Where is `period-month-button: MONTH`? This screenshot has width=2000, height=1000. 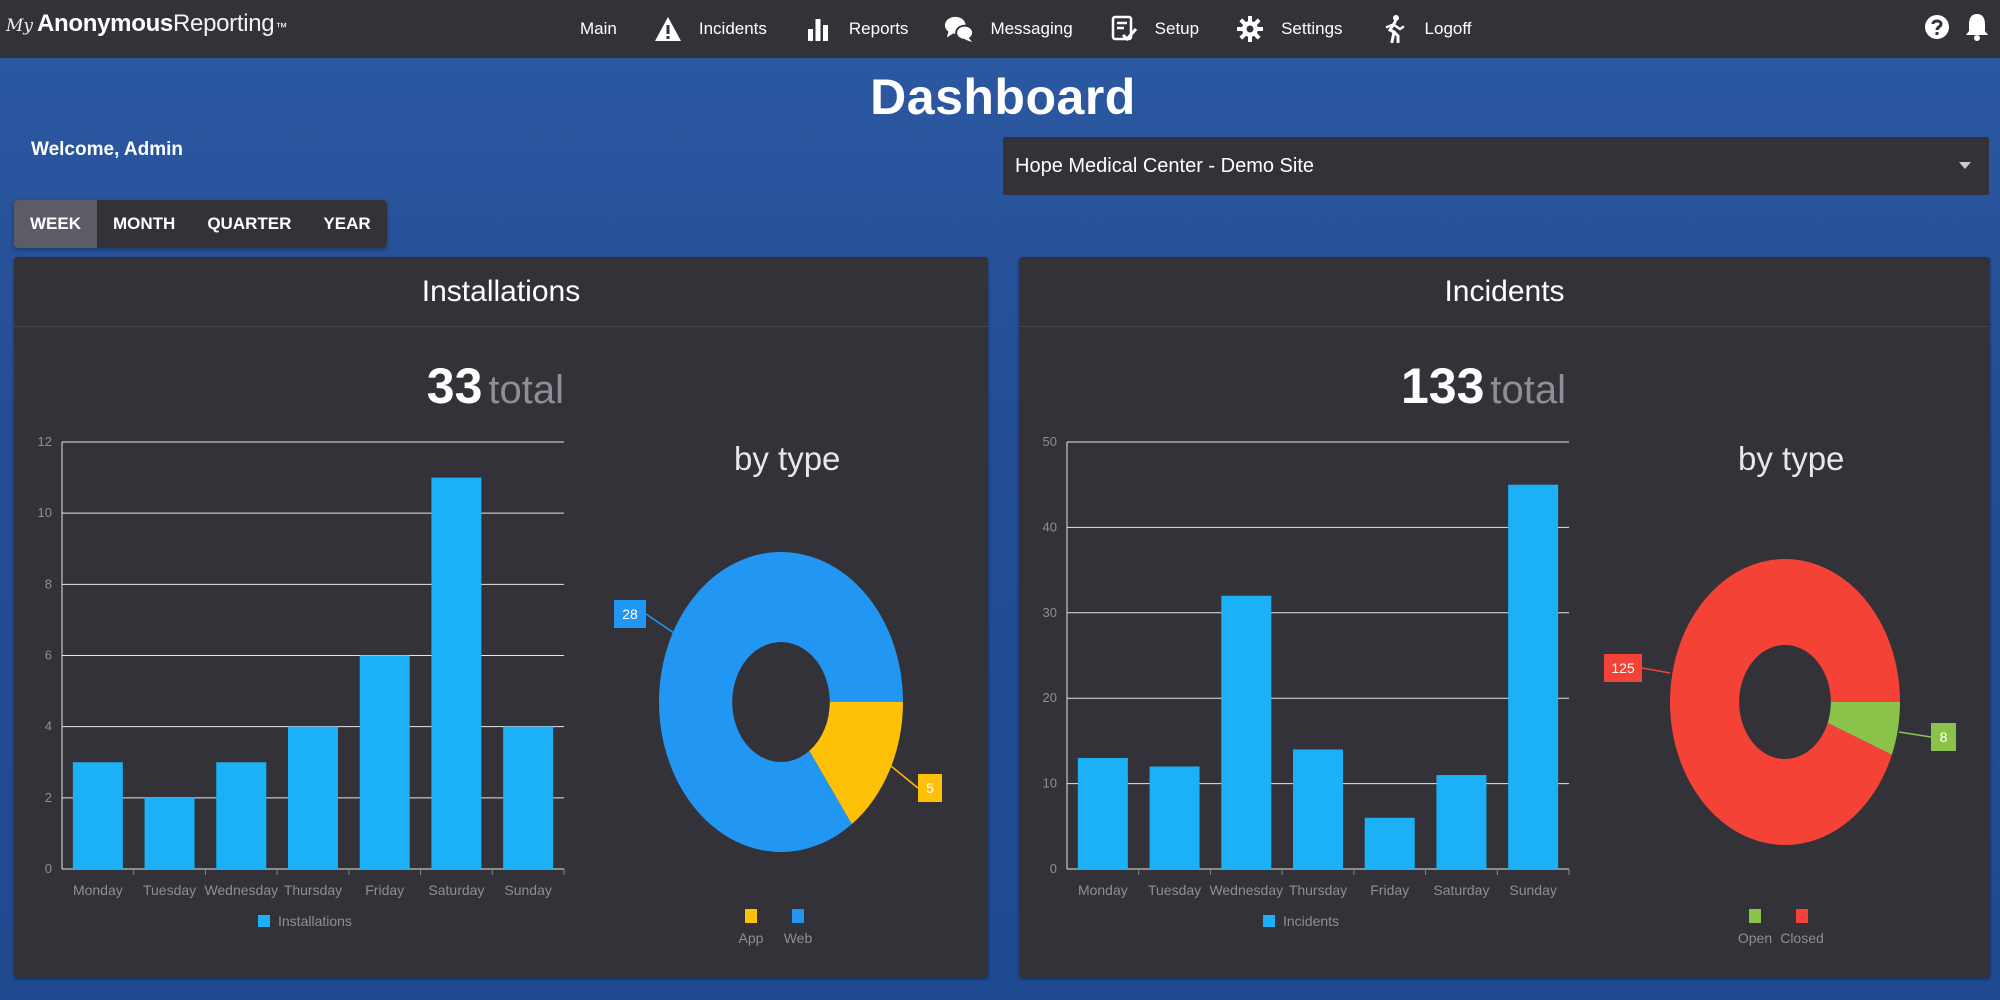 period-month-button: MONTH is located at coordinates (144, 224).